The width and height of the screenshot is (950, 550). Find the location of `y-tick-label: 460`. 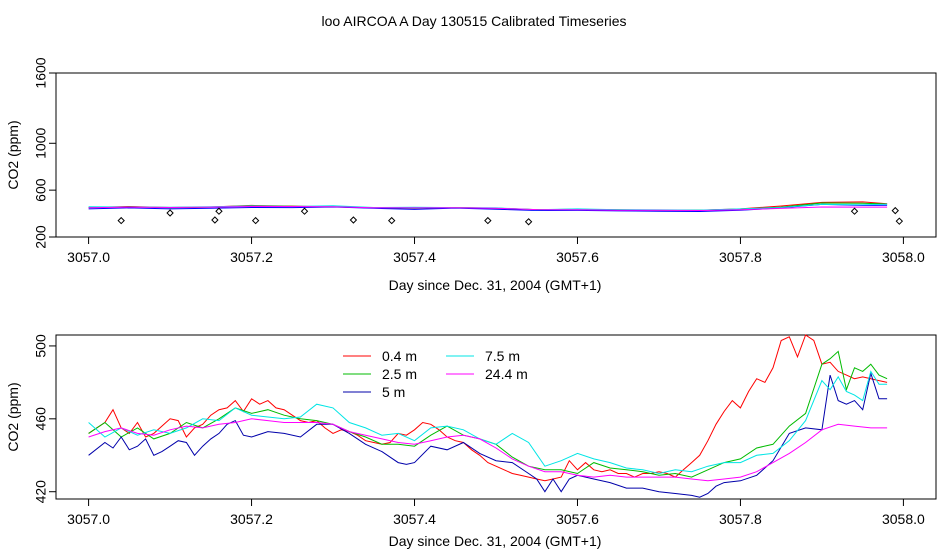

y-tick-label: 460 is located at coordinates (41, 419).